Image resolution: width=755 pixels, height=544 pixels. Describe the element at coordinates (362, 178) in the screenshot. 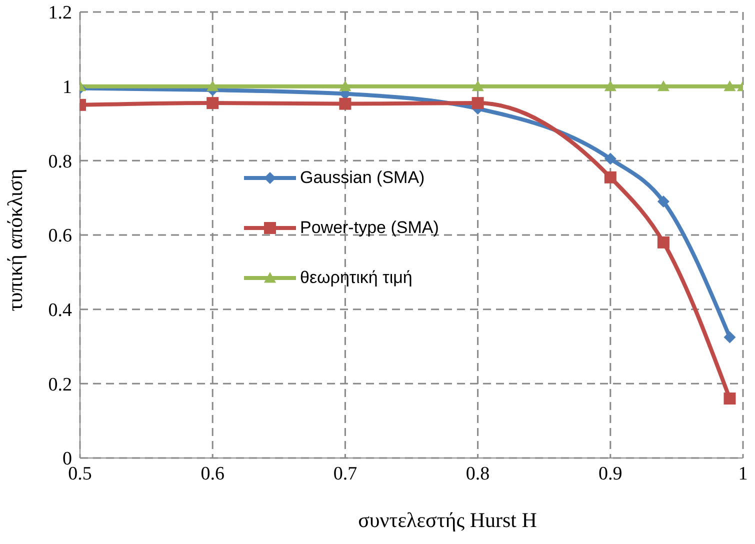

I see `legend-label: Gaussian (SMA)` at that location.